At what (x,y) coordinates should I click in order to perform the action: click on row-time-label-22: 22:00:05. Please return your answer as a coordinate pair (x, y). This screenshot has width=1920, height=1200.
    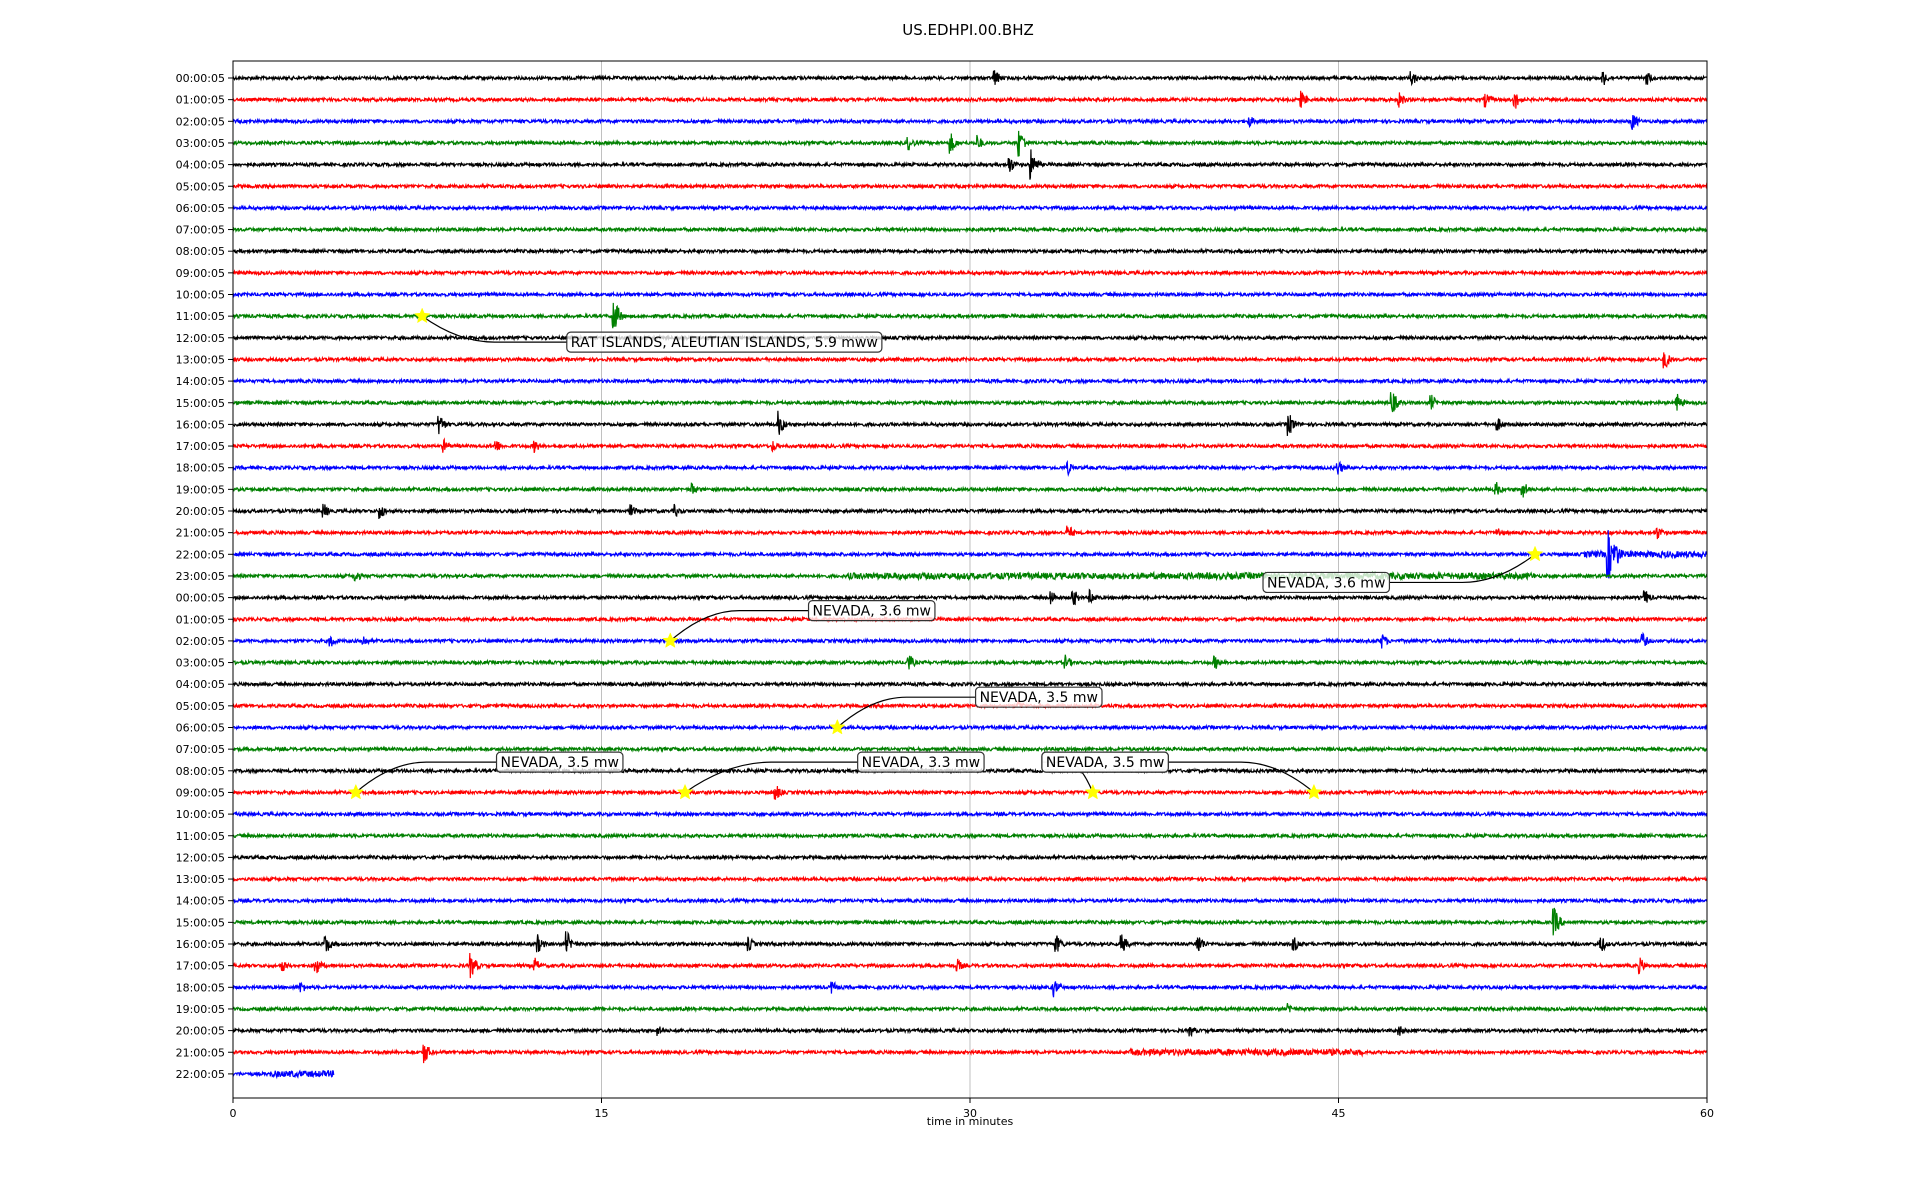
    Looking at the image, I should click on (200, 554).